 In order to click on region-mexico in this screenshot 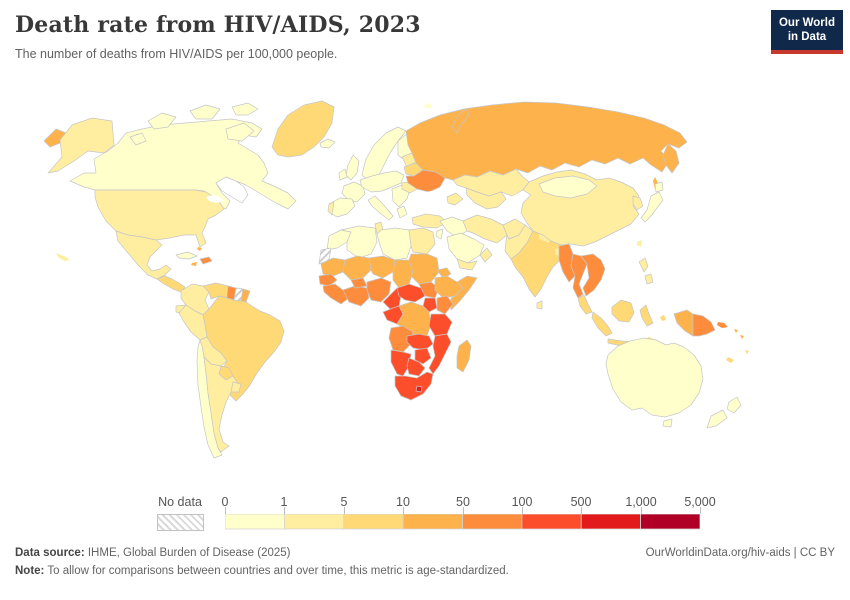, I will do `click(143, 255)`.